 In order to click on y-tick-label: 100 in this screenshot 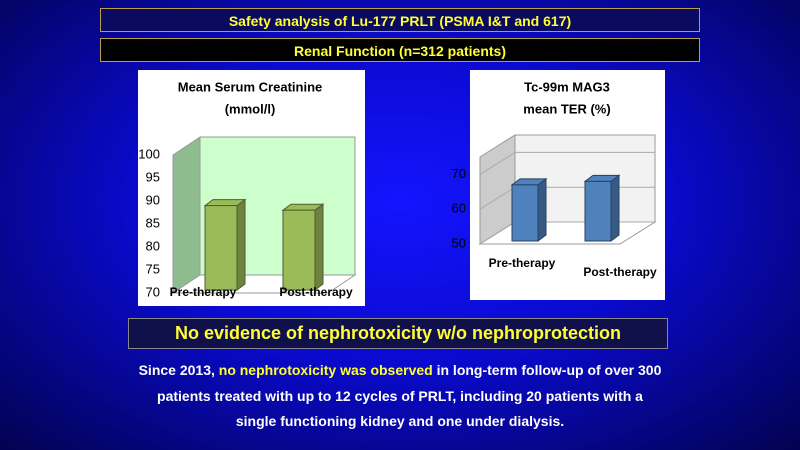, I will do `click(149, 153)`.